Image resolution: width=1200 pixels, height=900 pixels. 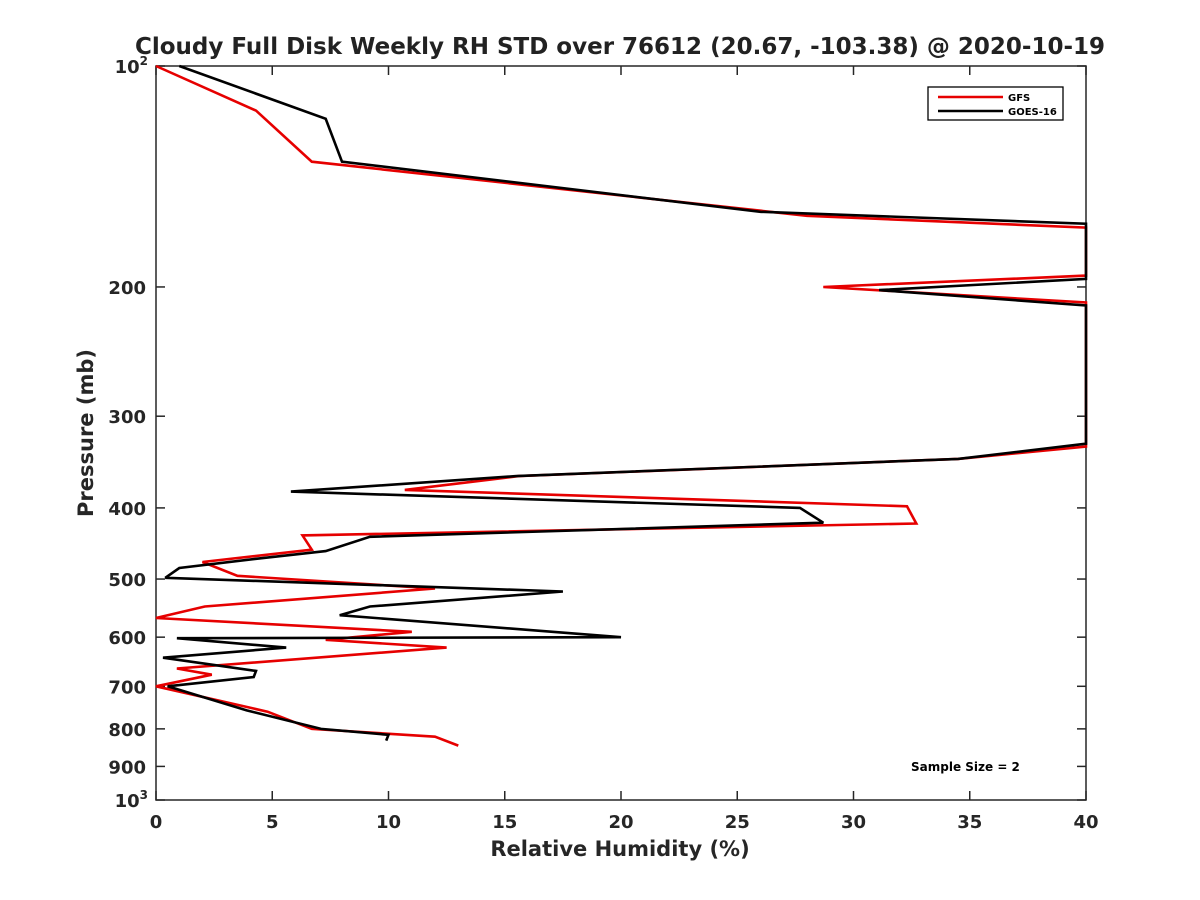 I want to click on legend-box, so click(x=995, y=103).